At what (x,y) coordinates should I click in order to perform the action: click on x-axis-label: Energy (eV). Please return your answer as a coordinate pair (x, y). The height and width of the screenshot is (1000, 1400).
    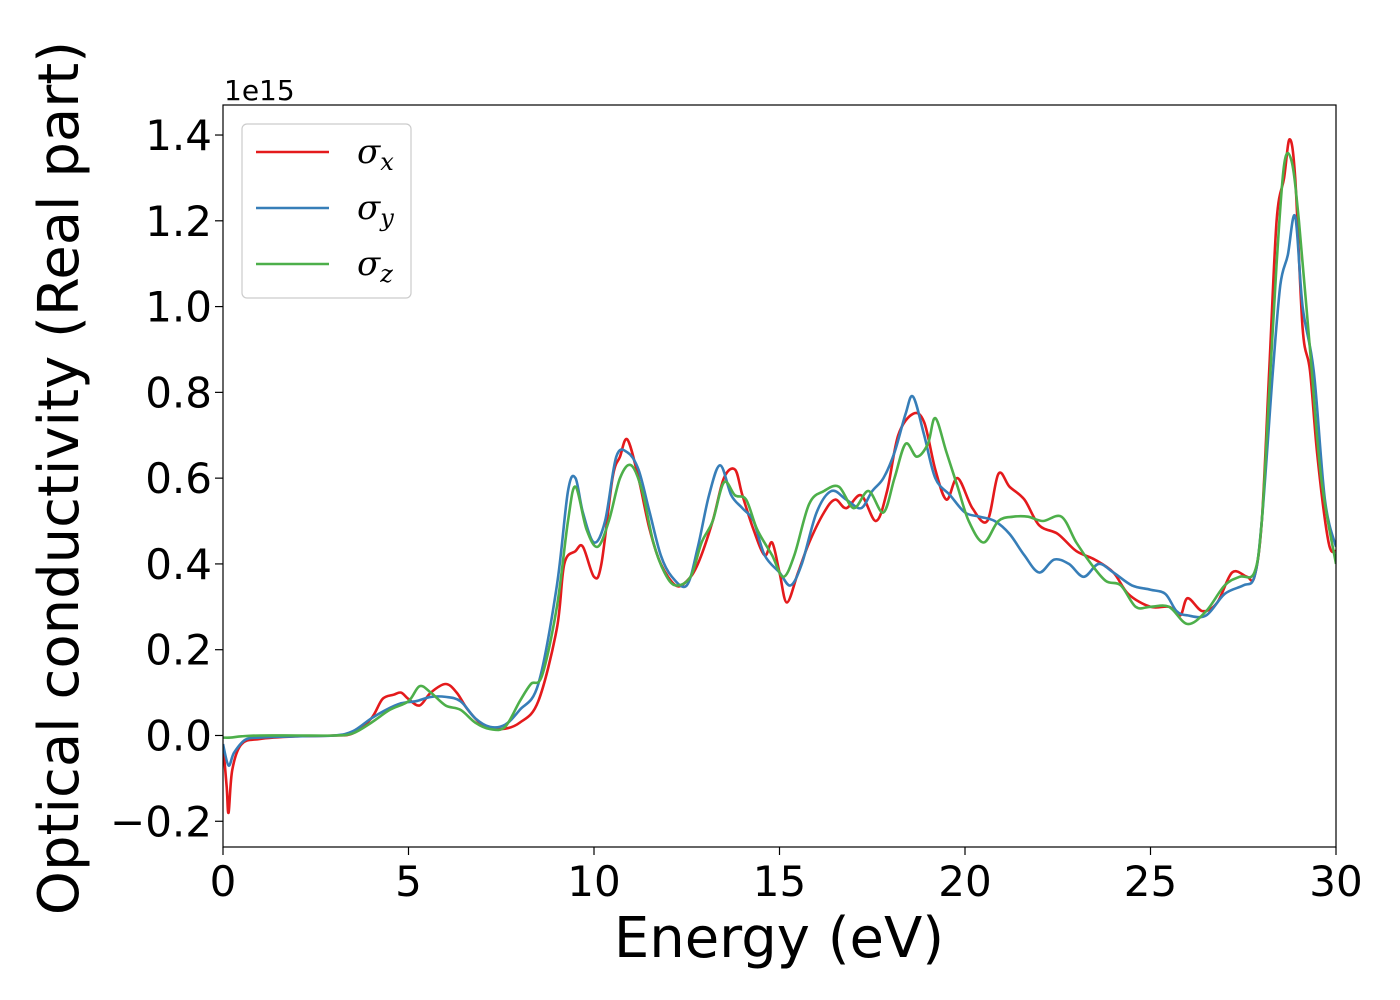
    Looking at the image, I should click on (779, 938).